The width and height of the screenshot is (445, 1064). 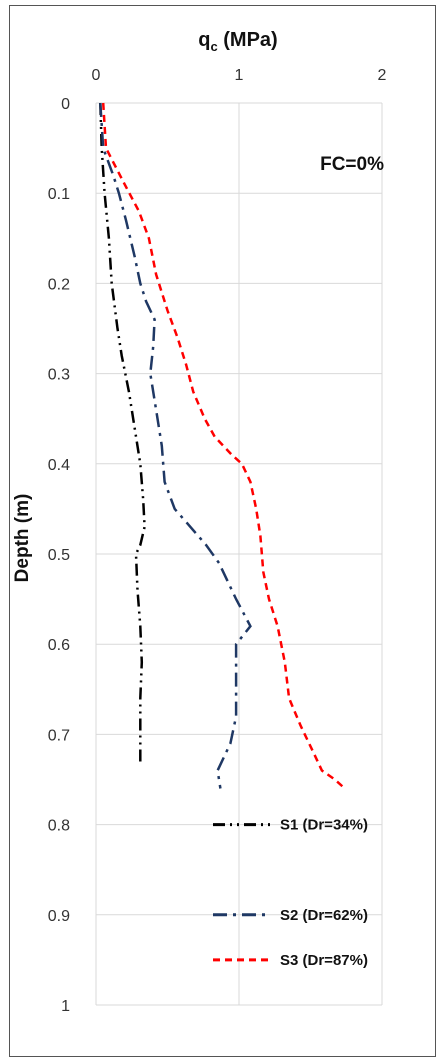 I want to click on annotation-fc: FC=0%, so click(x=352, y=164).